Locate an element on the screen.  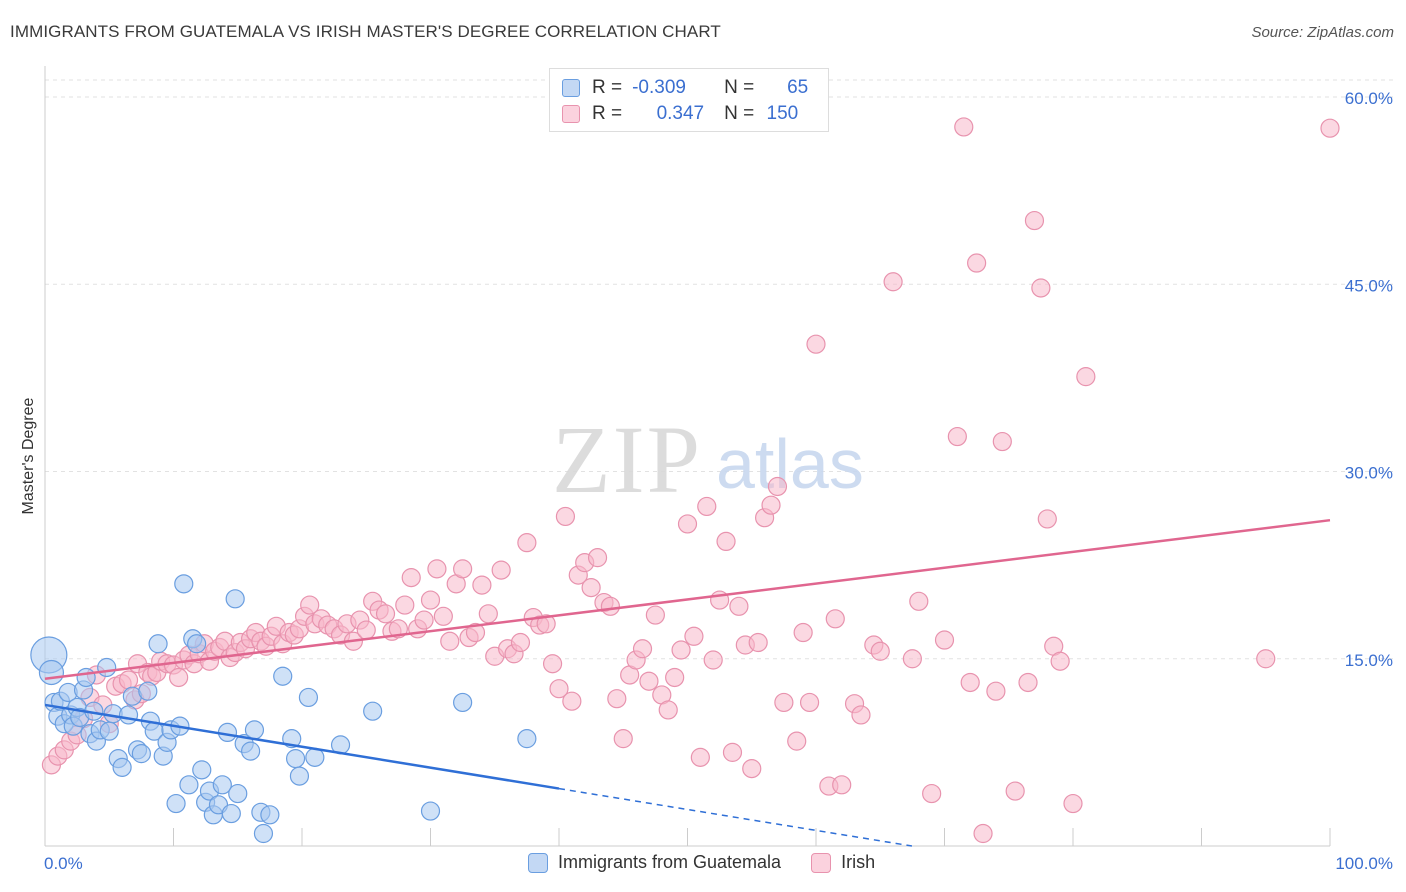
legend-row-guatemala: R = -0.309 N = 65 is located at coordinates (685, 88).